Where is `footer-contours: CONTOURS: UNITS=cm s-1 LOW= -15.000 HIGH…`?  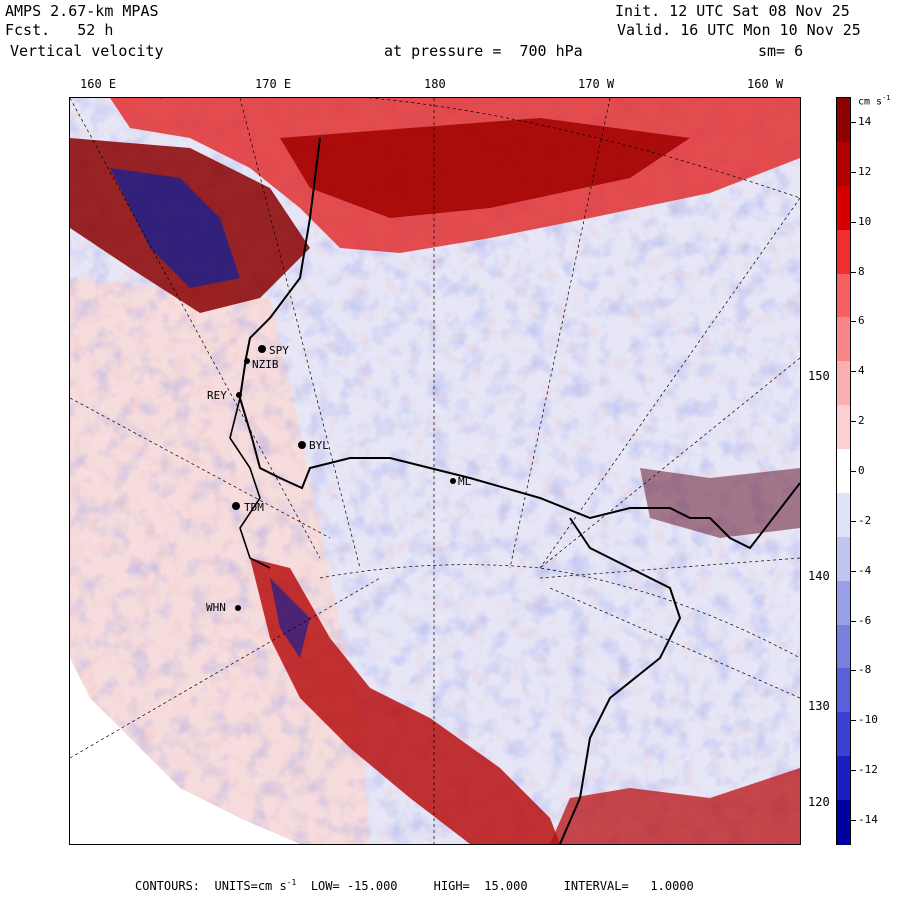 footer-contours: CONTOURS: UNITS=cm s-1 LOW= -15.000 HIGH… is located at coordinates (414, 885).